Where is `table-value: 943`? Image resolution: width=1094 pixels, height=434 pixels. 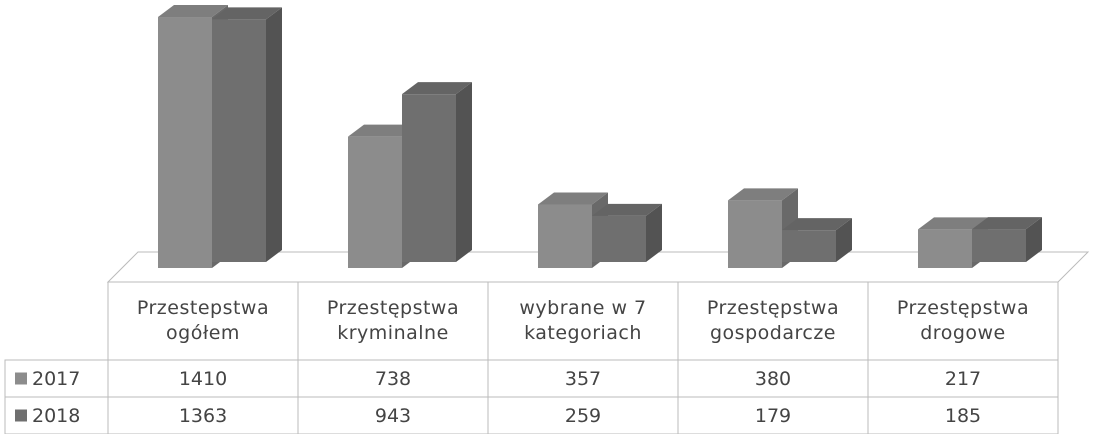
table-value: 943 is located at coordinates (393, 416).